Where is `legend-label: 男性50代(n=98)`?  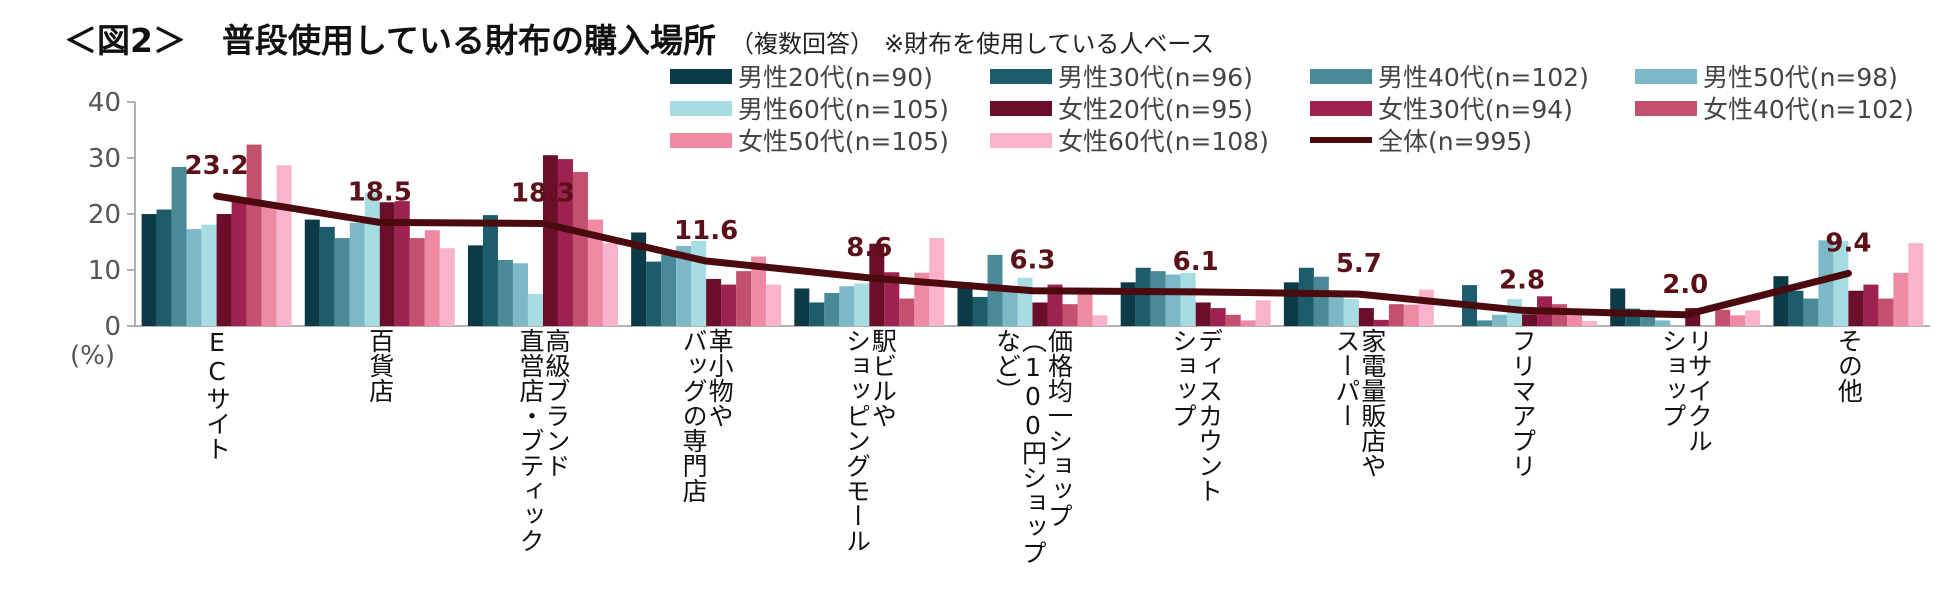 legend-label: 男性50代(n=98) is located at coordinates (1800, 77).